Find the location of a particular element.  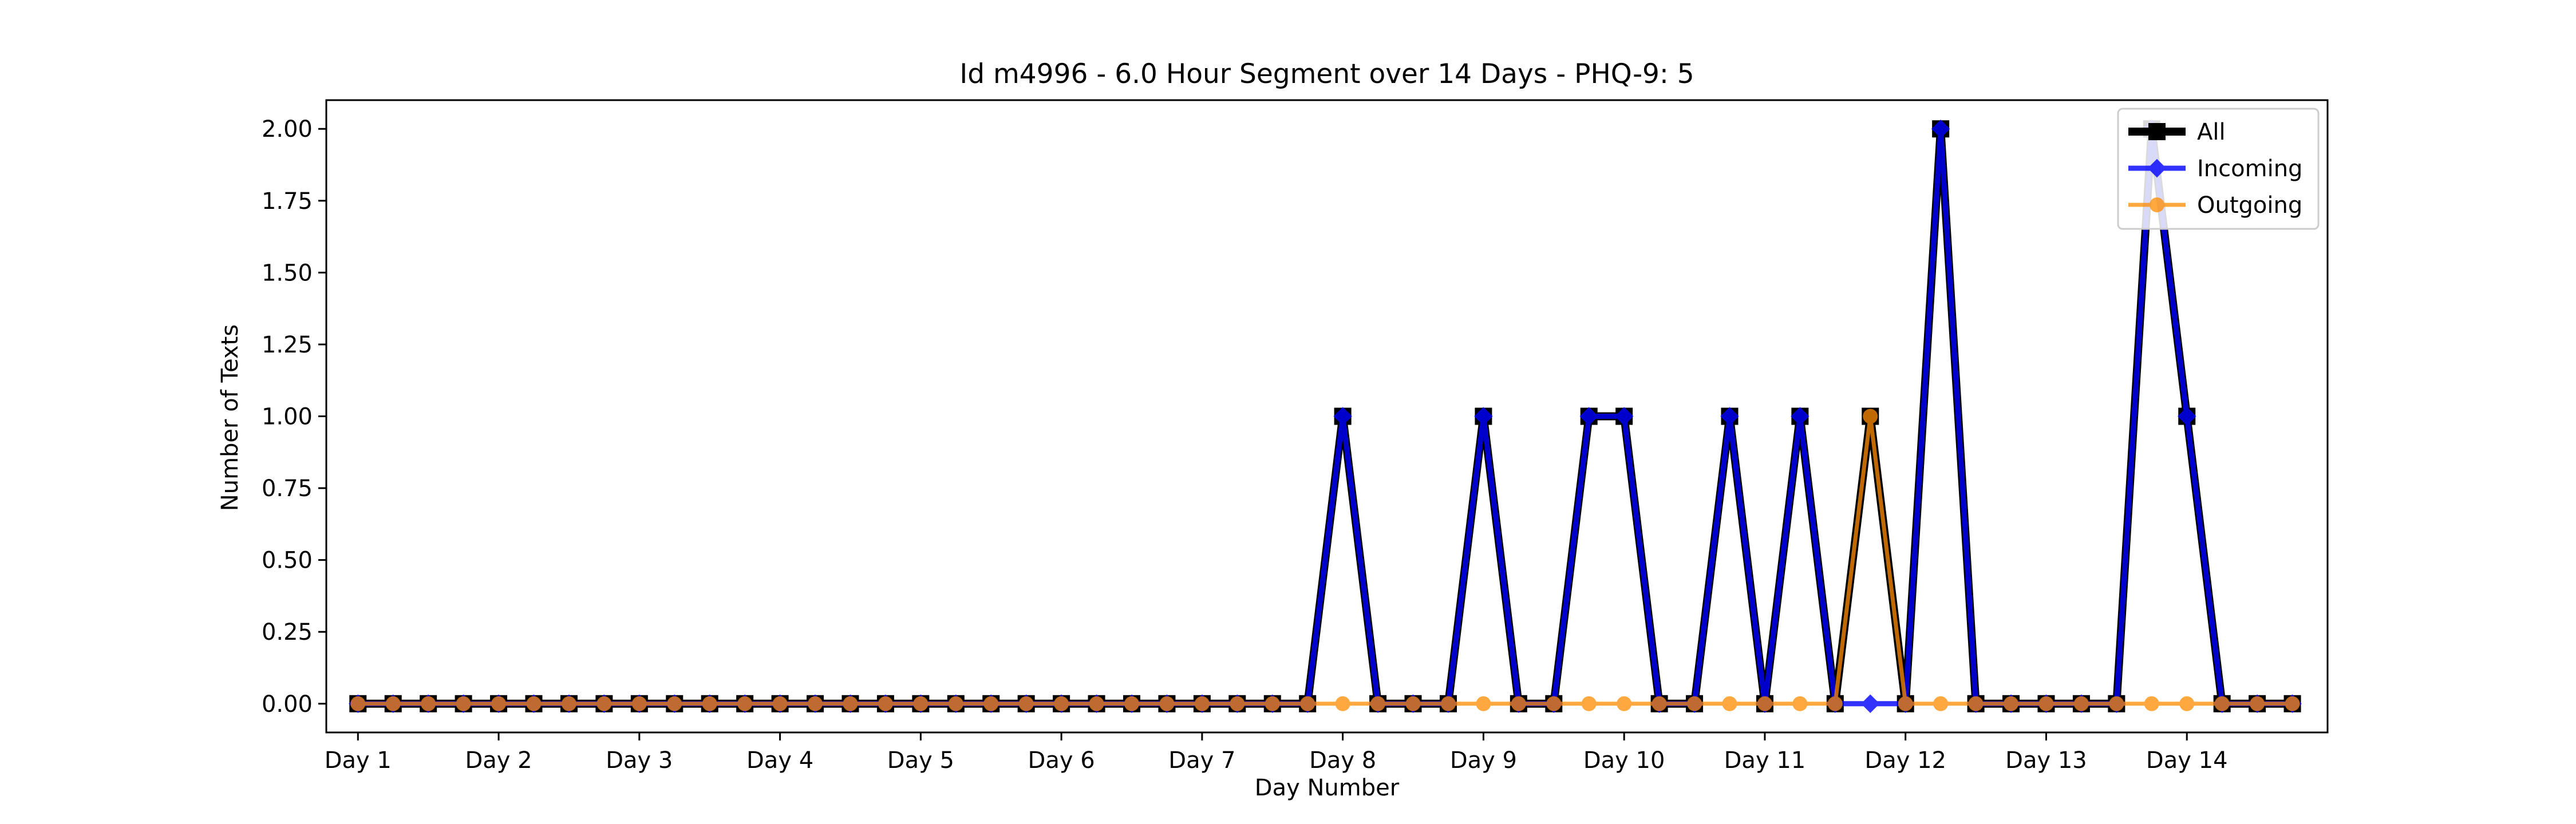

y-tick-label: 0.00 is located at coordinates (287, 704).